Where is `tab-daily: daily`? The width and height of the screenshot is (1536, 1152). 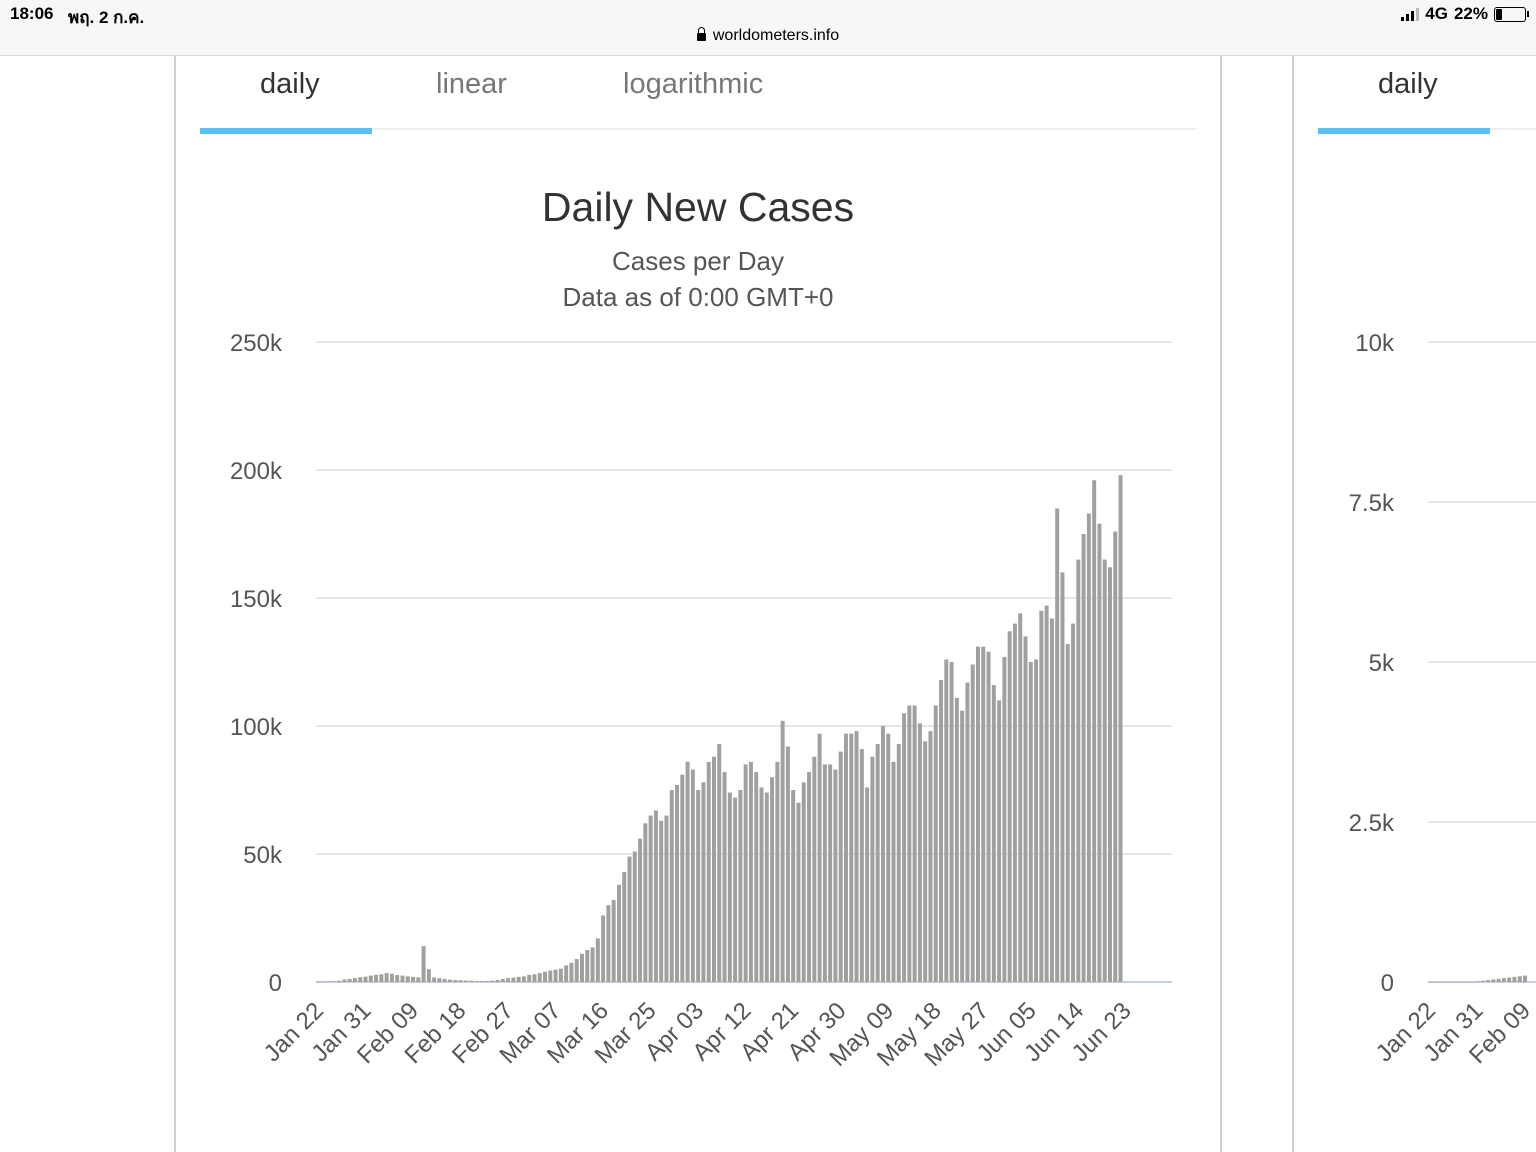 tab-daily: daily is located at coordinates (290, 84).